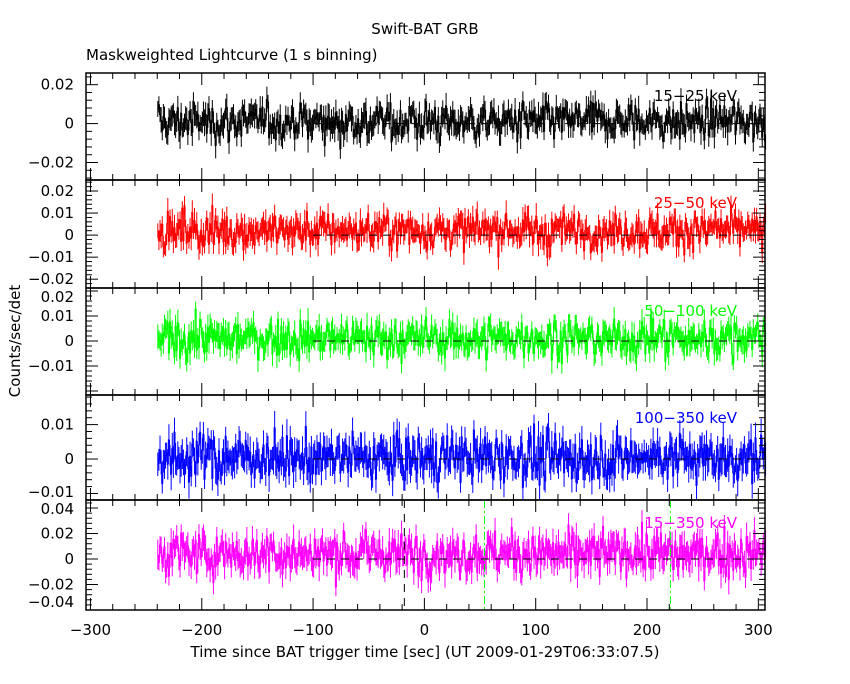 This screenshot has height=684, width=850. Describe the element at coordinates (462, 455) in the screenshot. I see `data-series-100-350-keV` at that location.